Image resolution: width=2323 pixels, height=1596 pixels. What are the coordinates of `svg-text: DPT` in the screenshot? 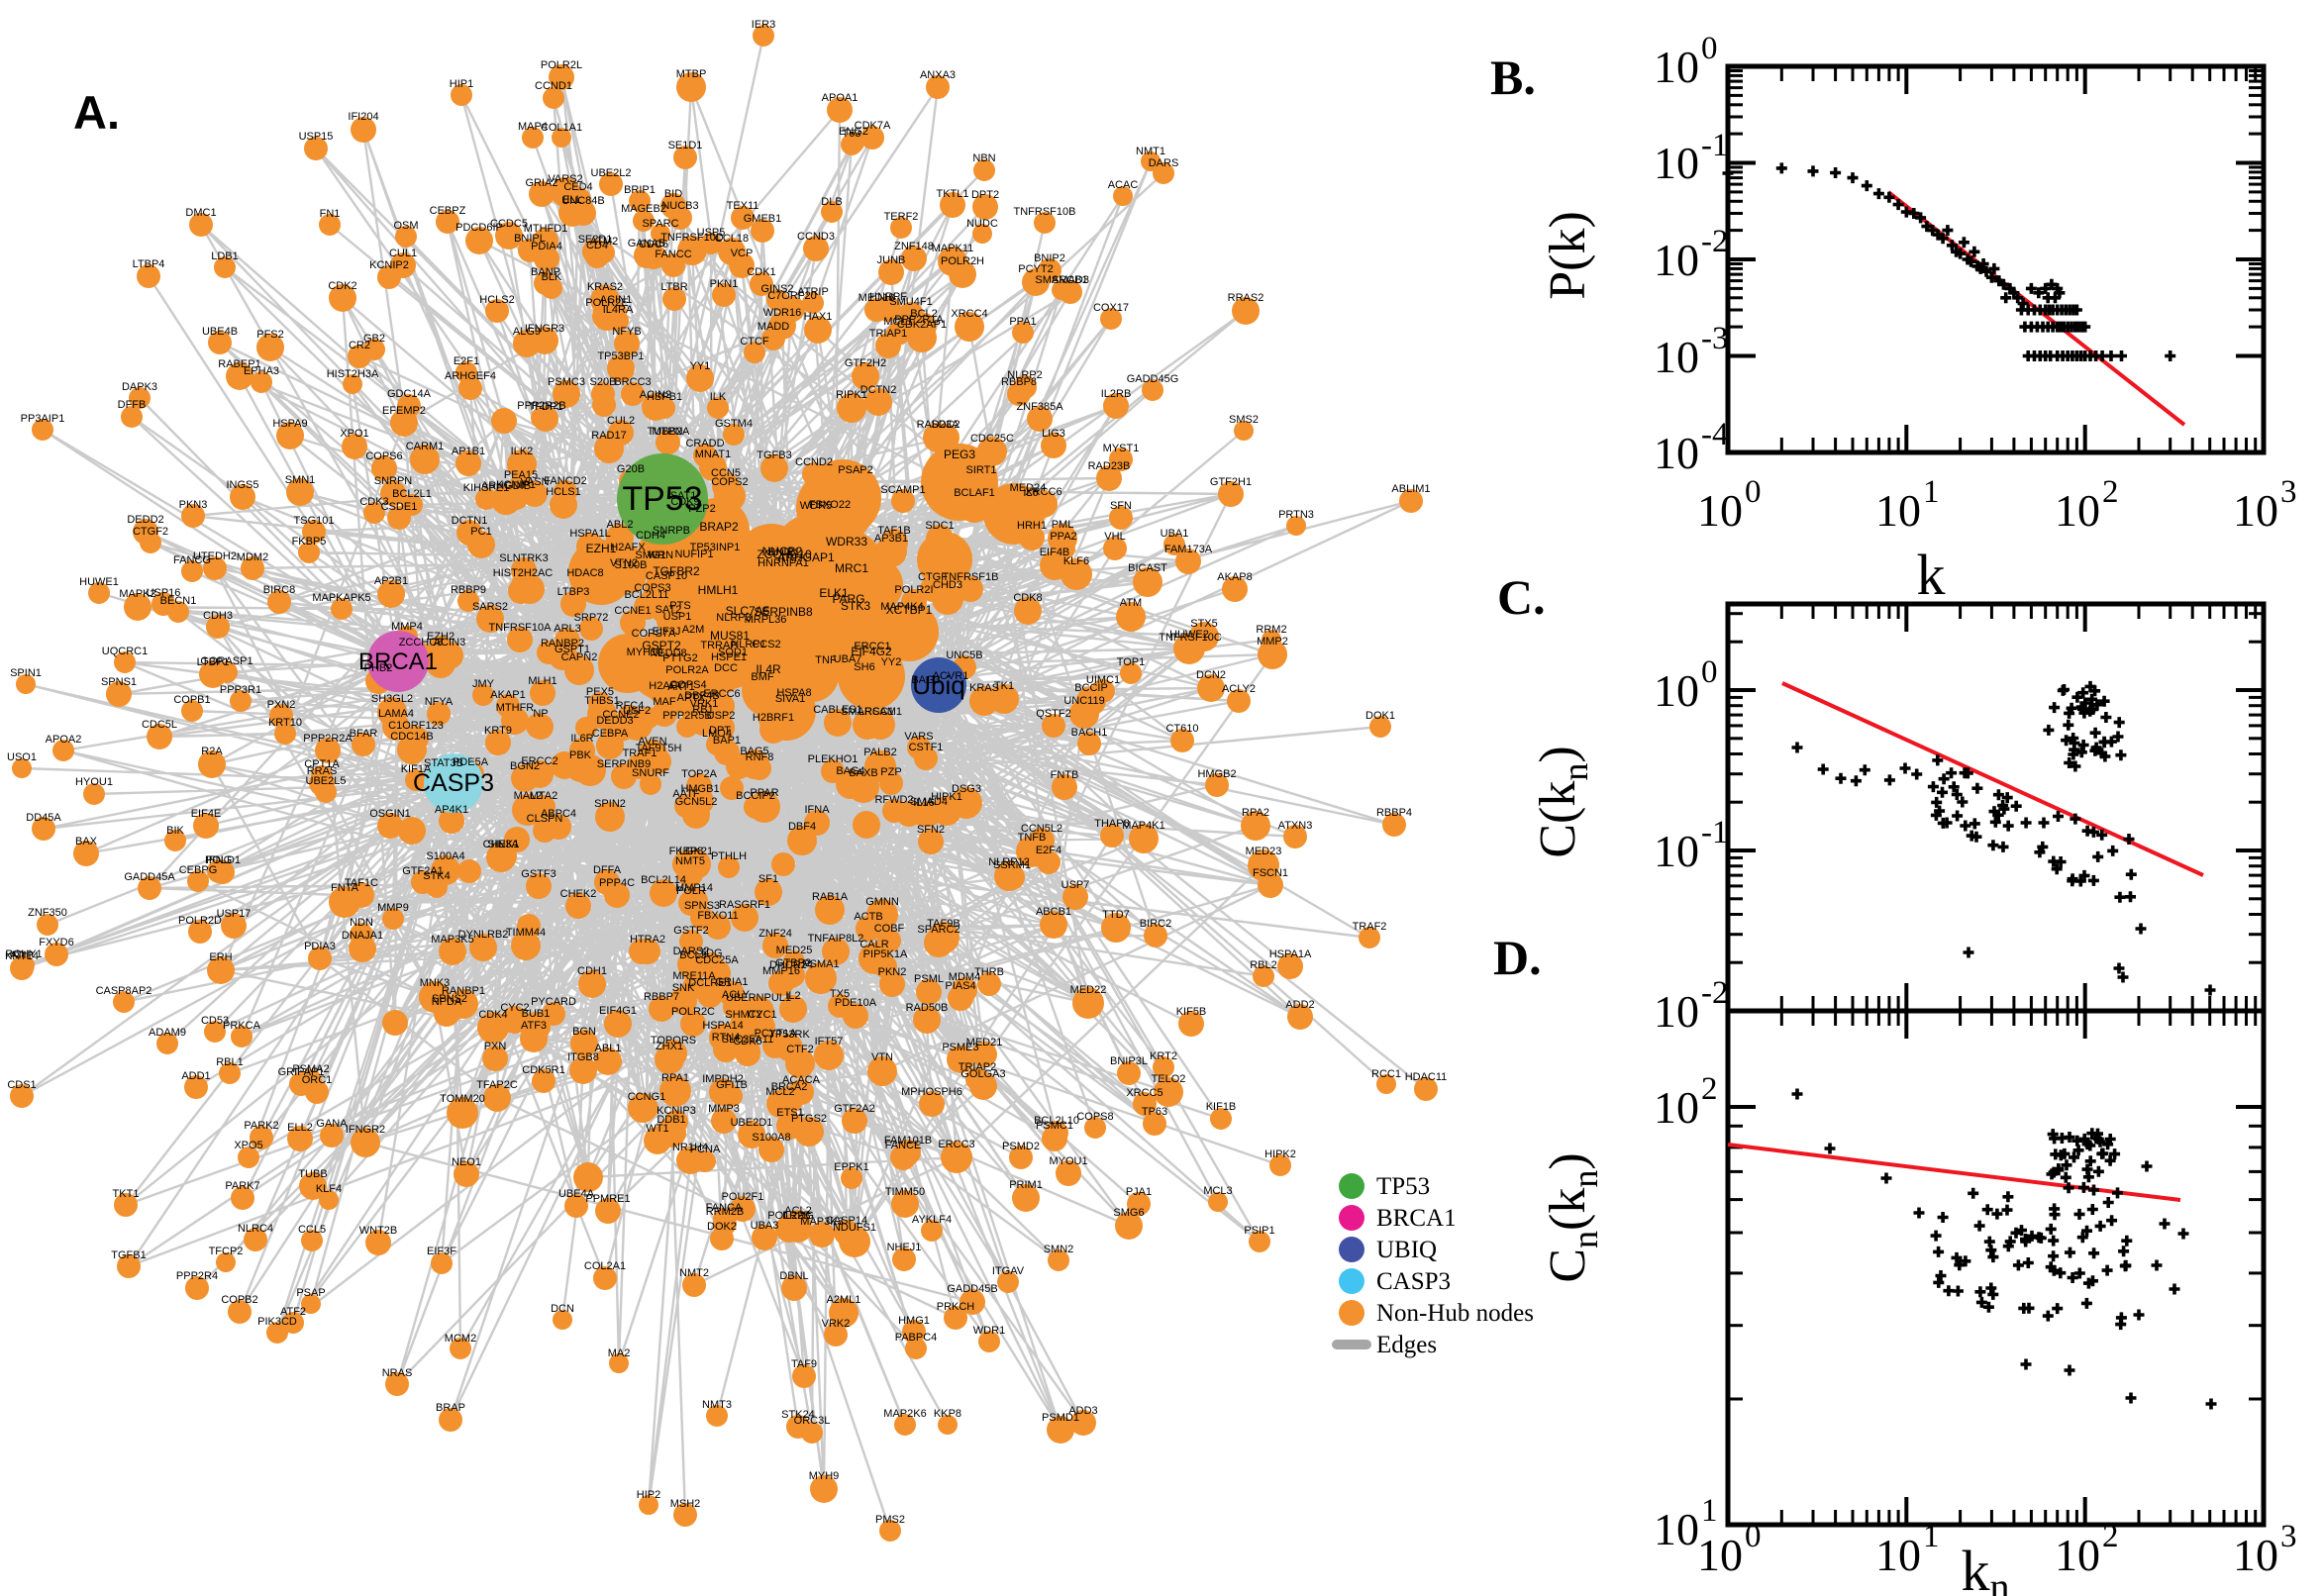 It's located at (720, 731).